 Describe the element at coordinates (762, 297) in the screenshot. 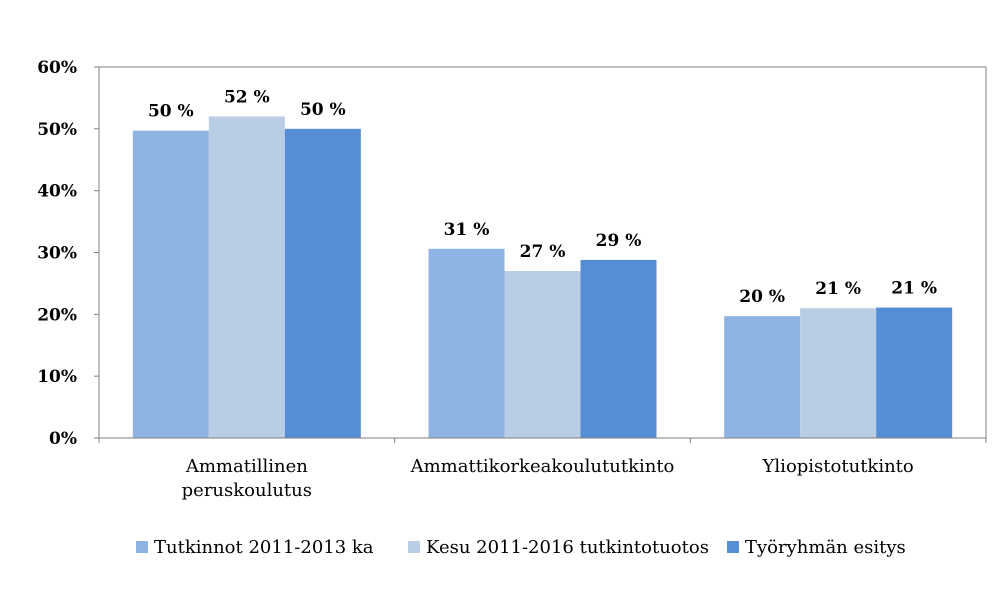

I see `data-label: 20 %` at that location.